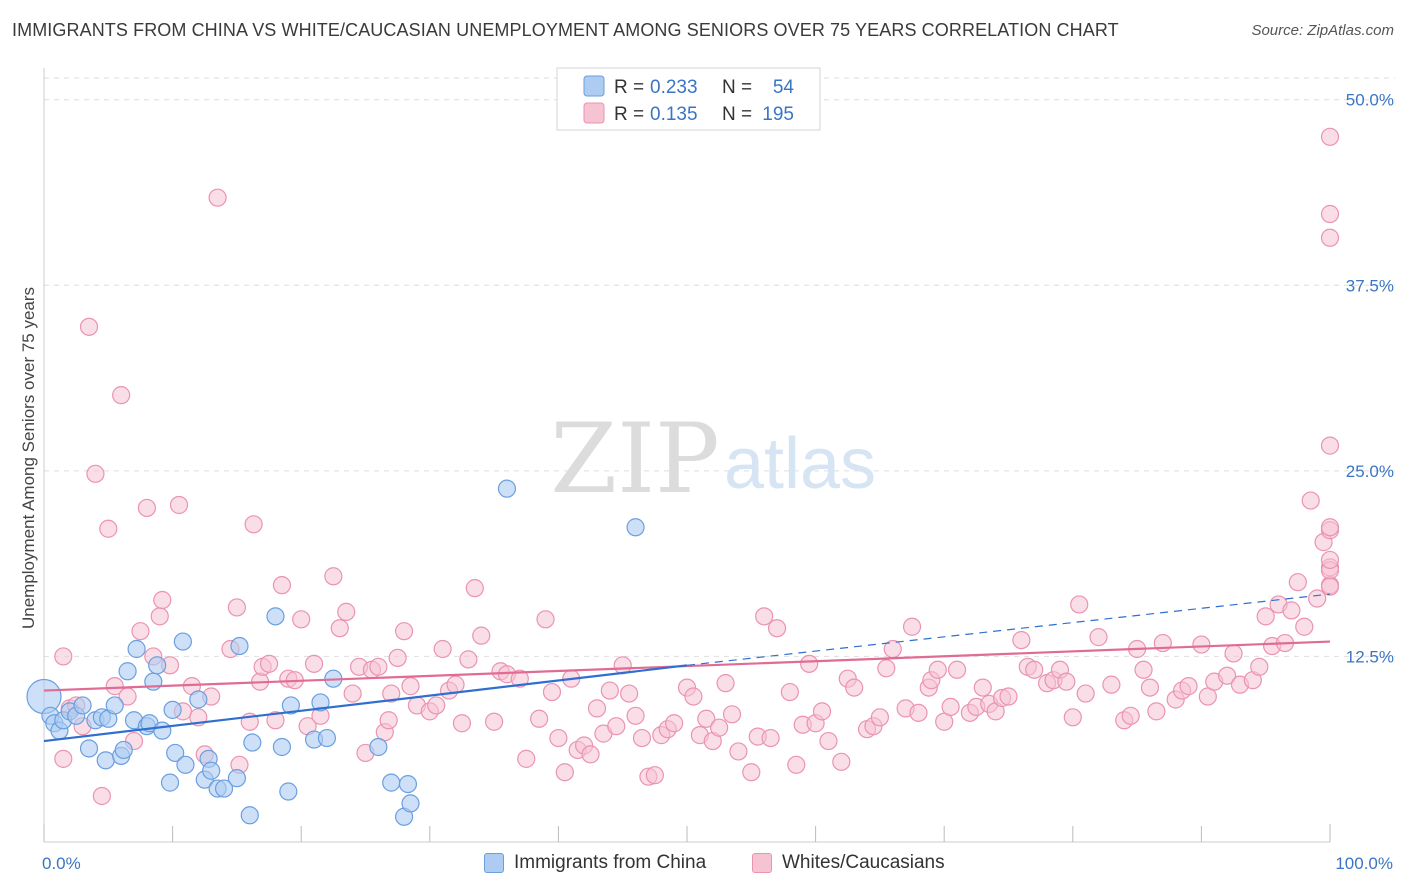 The height and width of the screenshot is (892, 1406). Describe the element at coordinates (610, 862) in the screenshot. I see `legend-label-china: Immigrants from China` at that location.